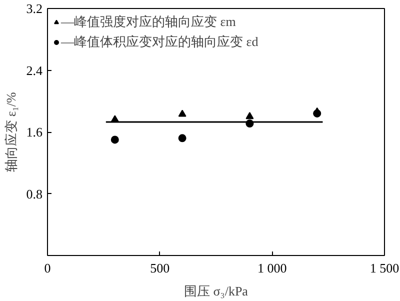  What do you see at coordinates (34, 132) in the screenshot?
I see `y-tick-label: 1.6` at bounding box center [34, 132].